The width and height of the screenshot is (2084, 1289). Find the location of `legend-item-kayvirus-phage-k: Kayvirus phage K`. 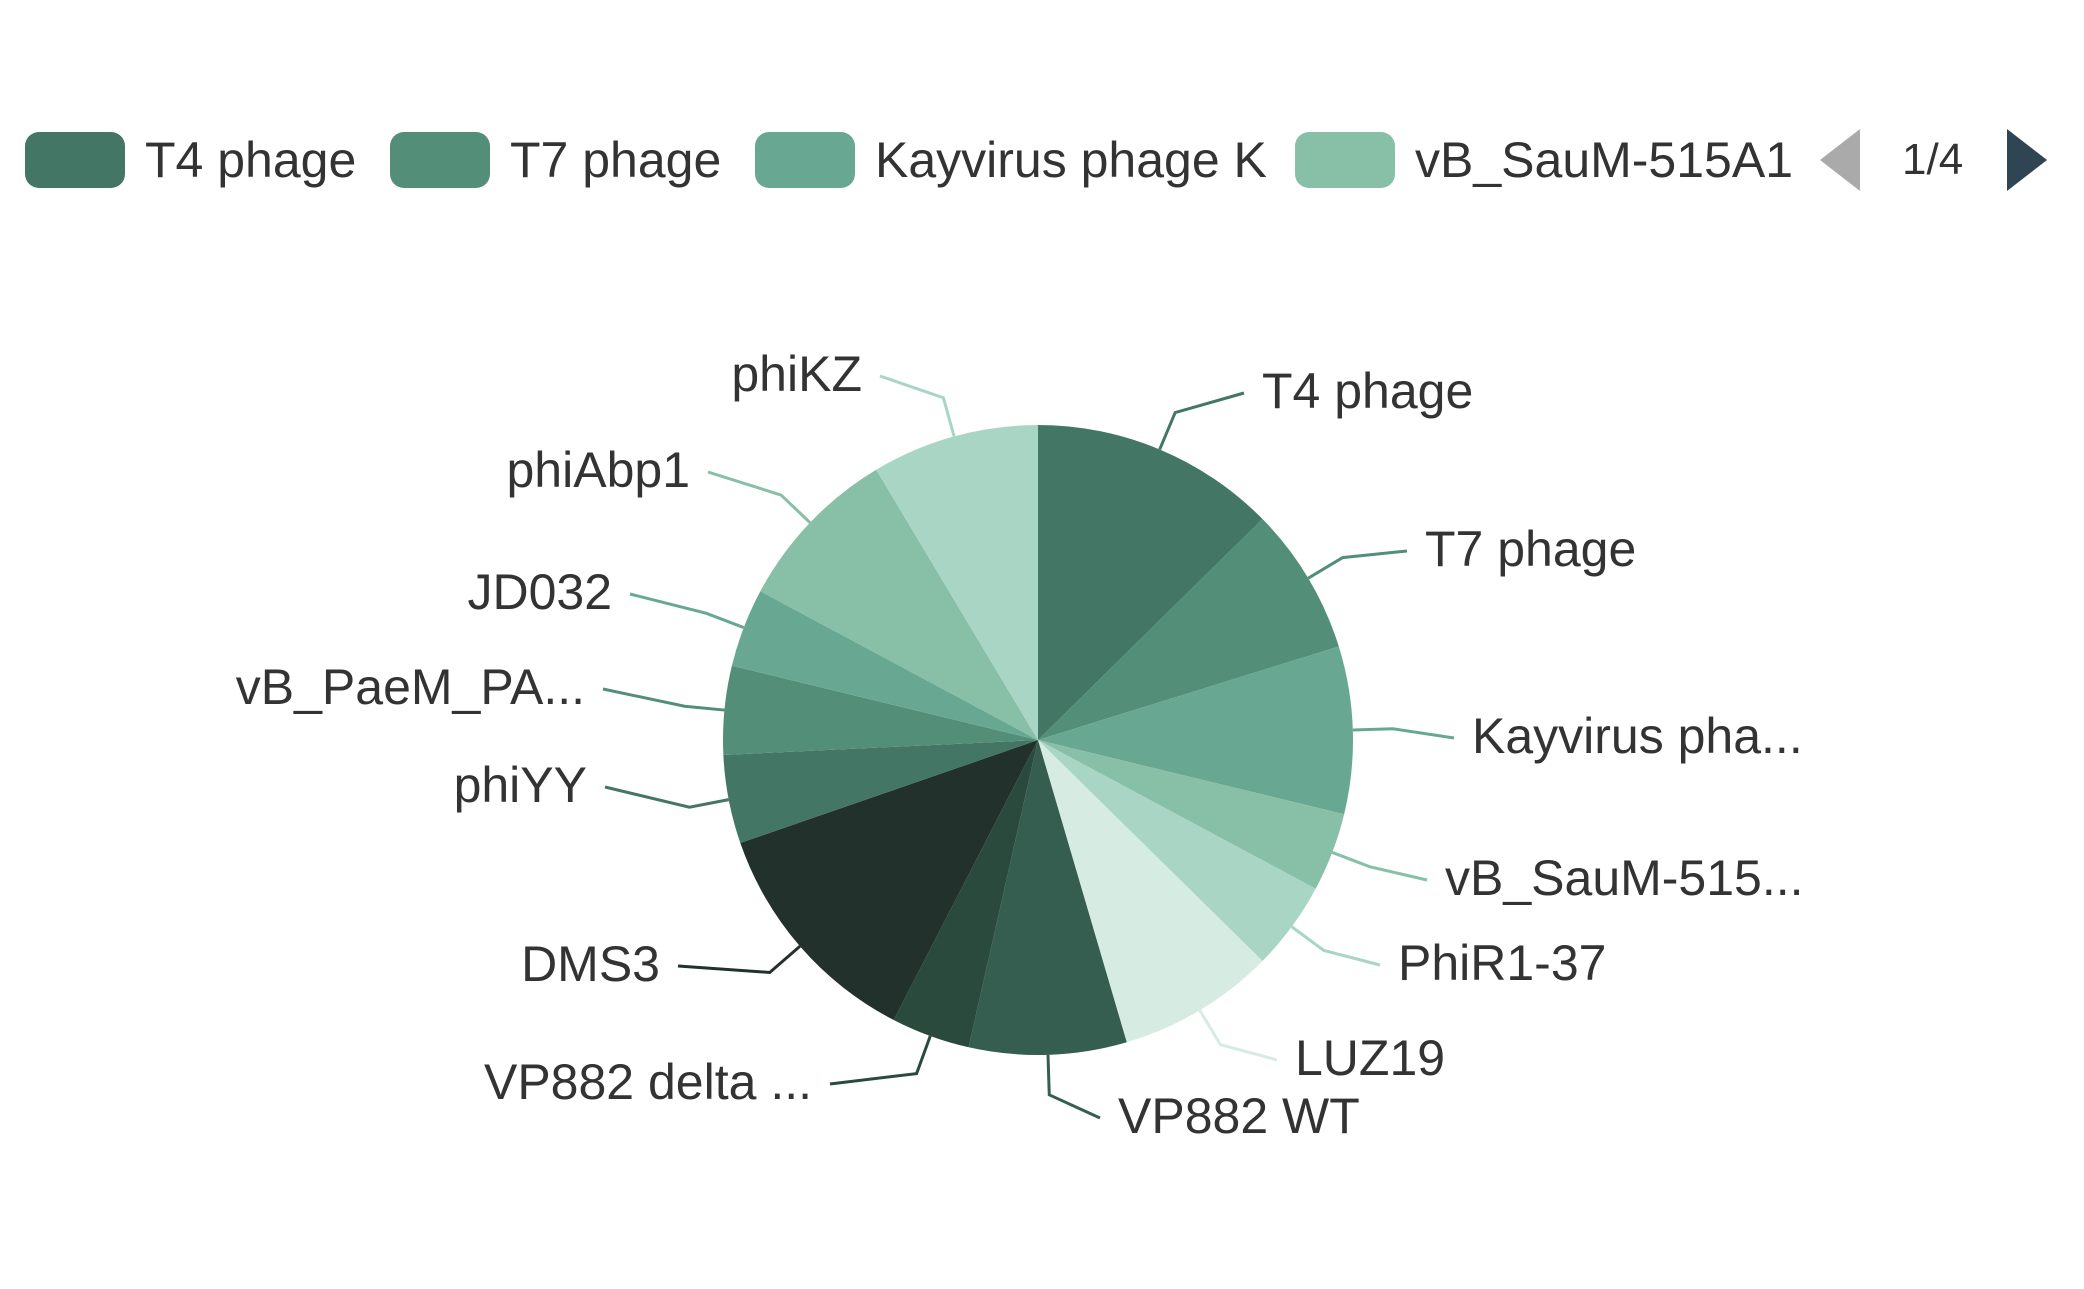

legend-item-kayvirus-phage-k: Kayvirus phage K is located at coordinates (1011, 160).